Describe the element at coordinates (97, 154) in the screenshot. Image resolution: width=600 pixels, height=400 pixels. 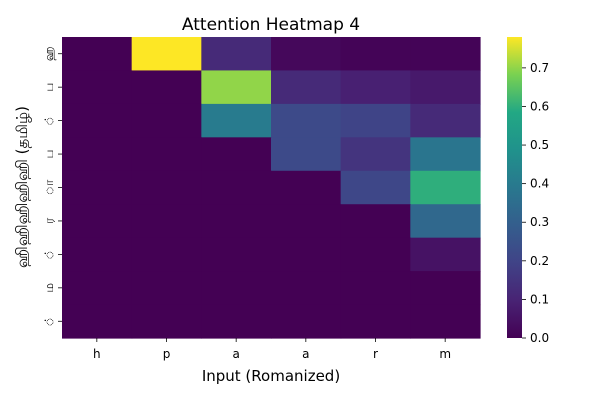
I see `heatmap-cell-r3-c0` at that location.